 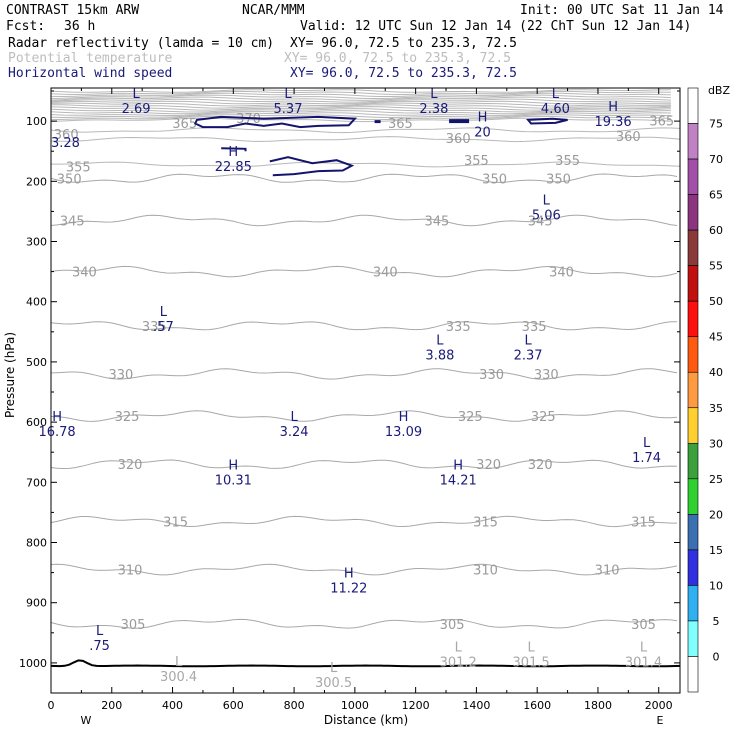 I want to click on isentrope-label: 335, so click(x=154, y=327).